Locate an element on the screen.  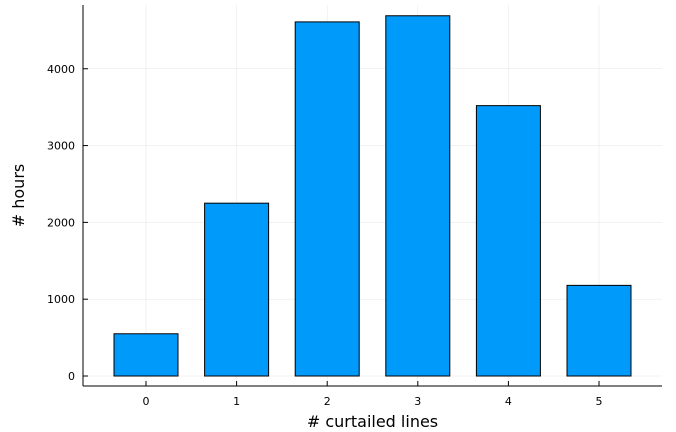
y-axis-label: # hours is located at coordinates (18, 195).